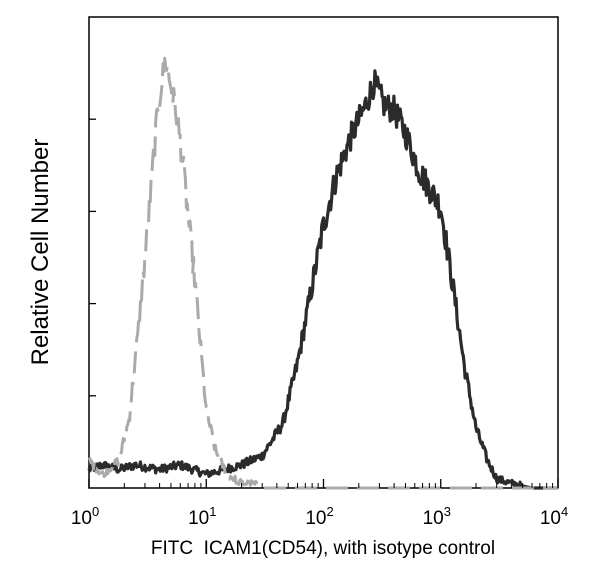 This screenshot has height=572, width=600. Describe the element at coordinates (202, 516) in the screenshot. I see `x-tick-label: 10¹` at that location.